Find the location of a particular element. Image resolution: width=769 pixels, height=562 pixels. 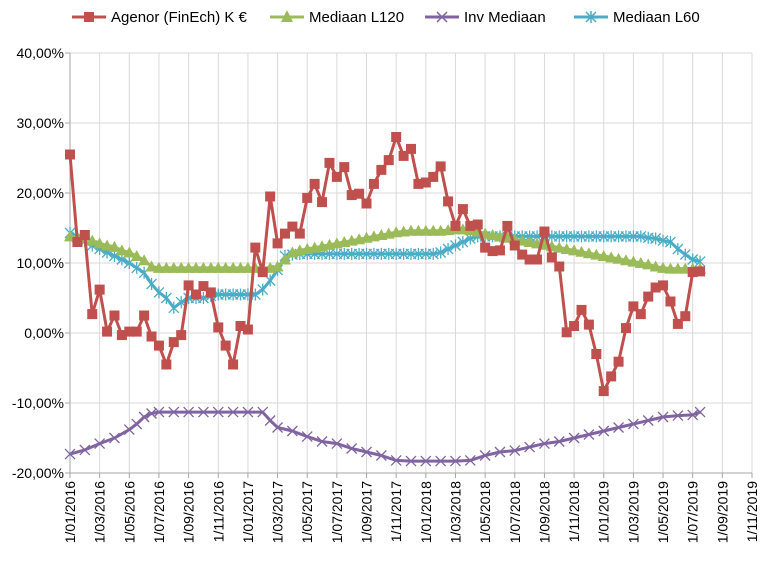

legend-marker-l60 is located at coordinates (591, 17).